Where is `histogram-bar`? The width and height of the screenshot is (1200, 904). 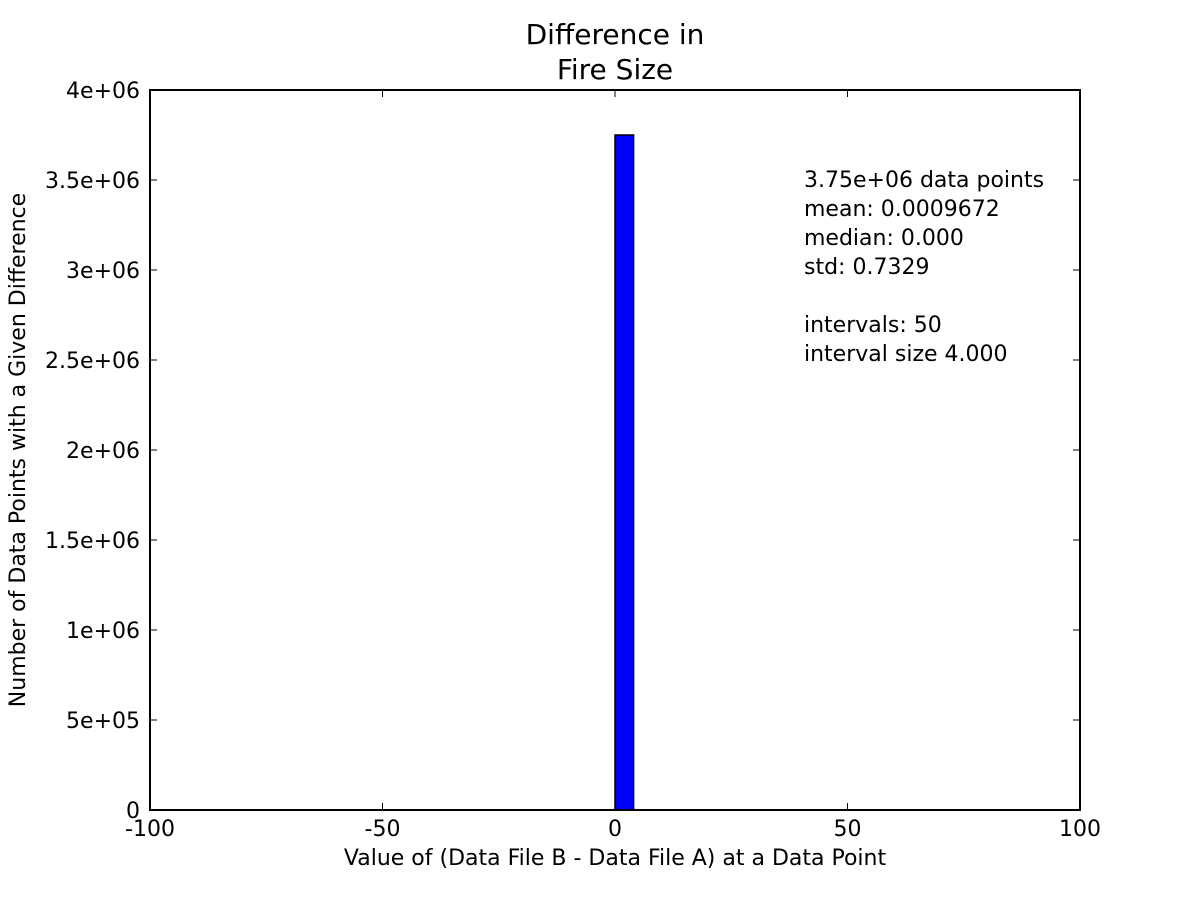 histogram-bar is located at coordinates (624, 472).